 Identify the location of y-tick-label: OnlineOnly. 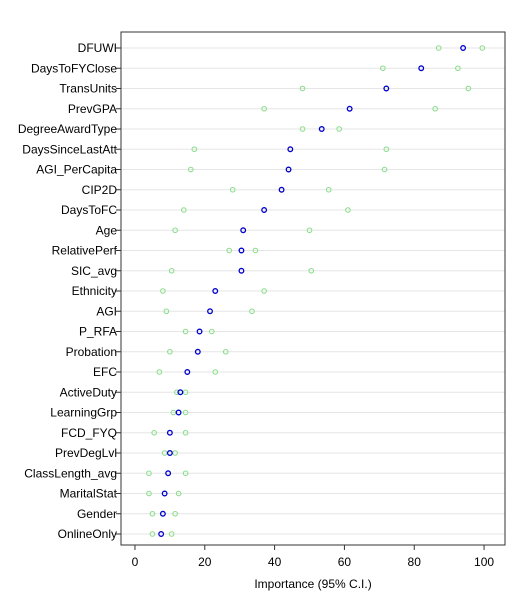
(87, 534).